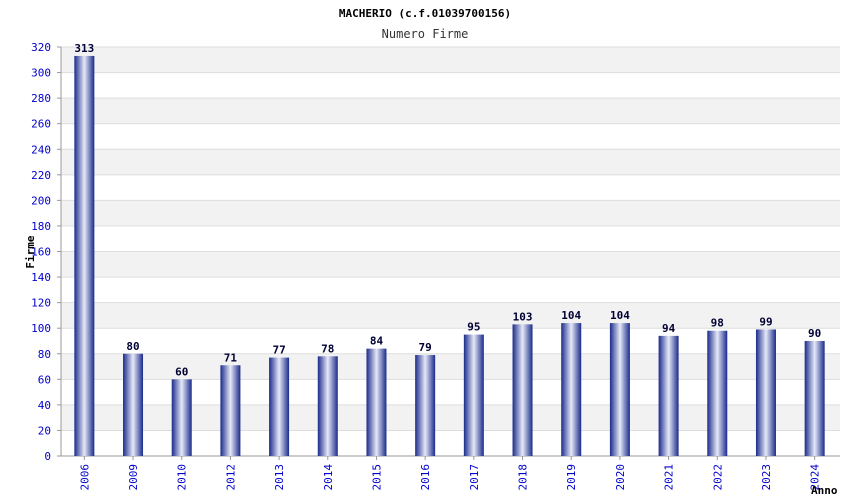 The height and width of the screenshot is (500, 850). I want to click on bar-2010, so click(181, 417).